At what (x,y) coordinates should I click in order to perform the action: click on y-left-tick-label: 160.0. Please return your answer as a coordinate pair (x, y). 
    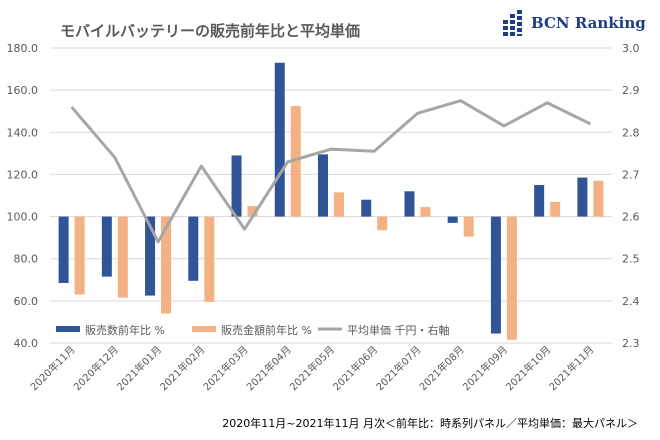
    Looking at the image, I should click on (23, 90).